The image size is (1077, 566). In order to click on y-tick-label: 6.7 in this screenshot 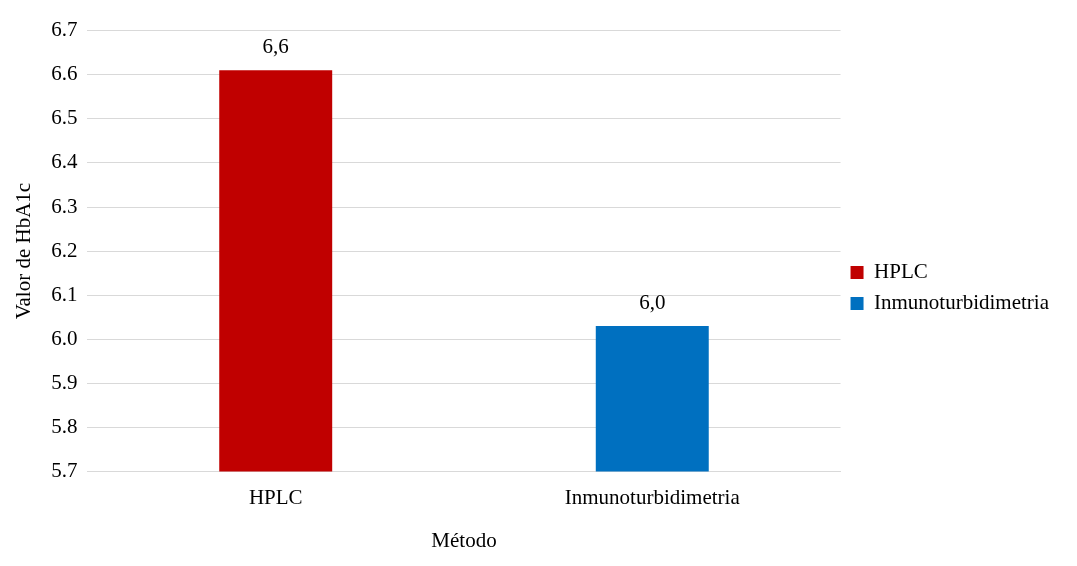, I will do `click(64, 29)`.